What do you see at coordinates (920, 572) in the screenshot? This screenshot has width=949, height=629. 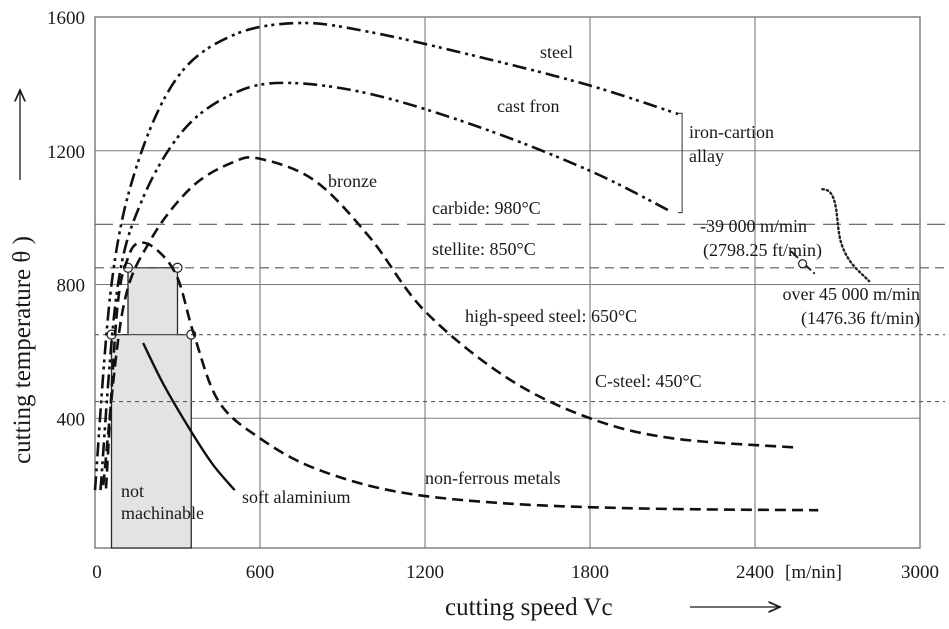 I see `x-tick-label: 3000` at bounding box center [920, 572].